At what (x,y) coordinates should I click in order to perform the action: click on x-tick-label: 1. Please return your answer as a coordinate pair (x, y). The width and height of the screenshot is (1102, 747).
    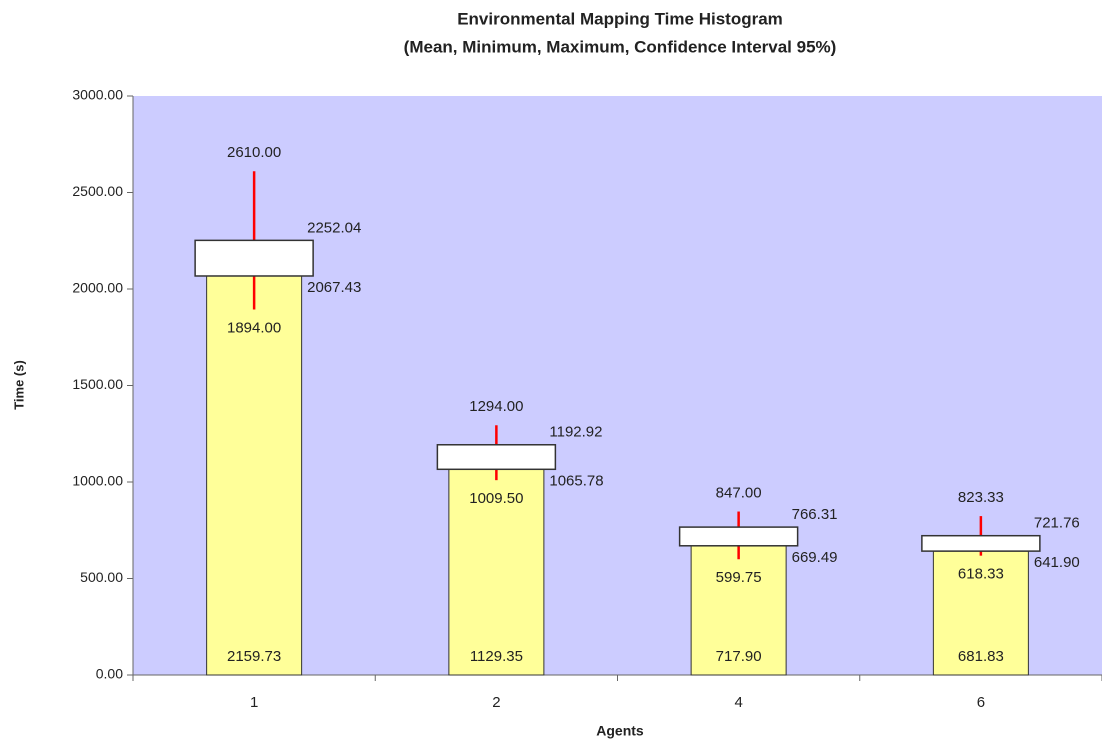
    Looking at the image, I should click on (254, 702).